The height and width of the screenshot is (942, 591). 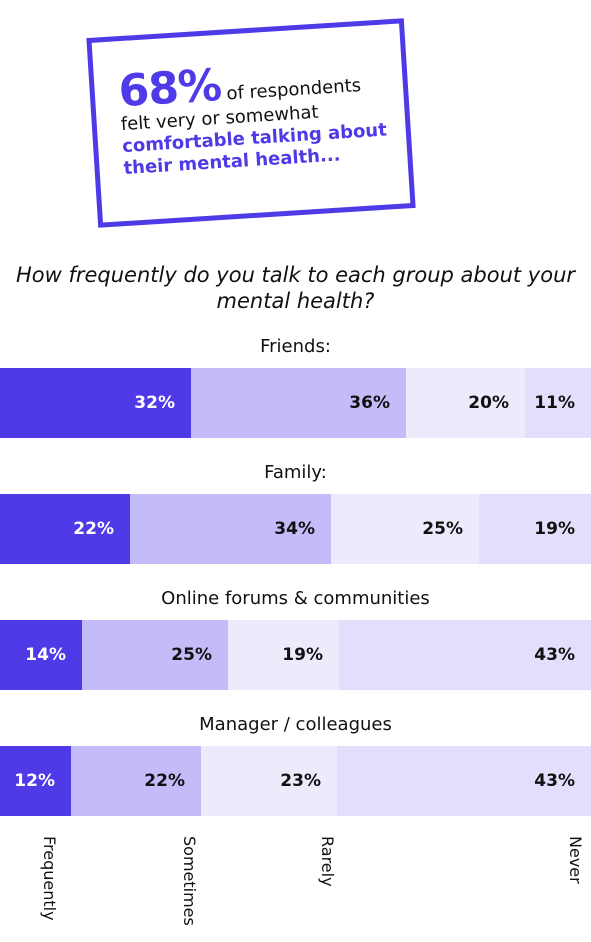 I want to click on bar-value-label: 34%, so click(x=294, y=529).